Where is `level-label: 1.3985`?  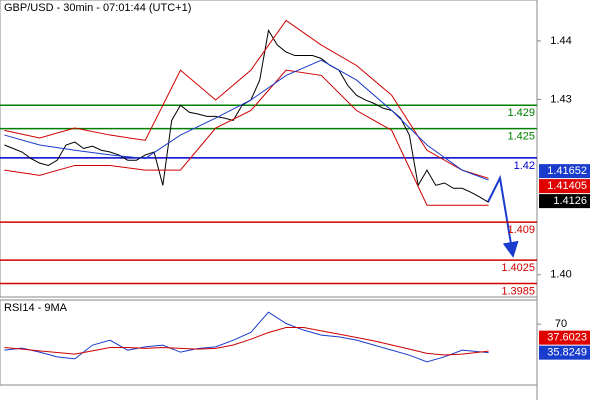 level-label: 1.3985 is located at coordinates (518, 291).